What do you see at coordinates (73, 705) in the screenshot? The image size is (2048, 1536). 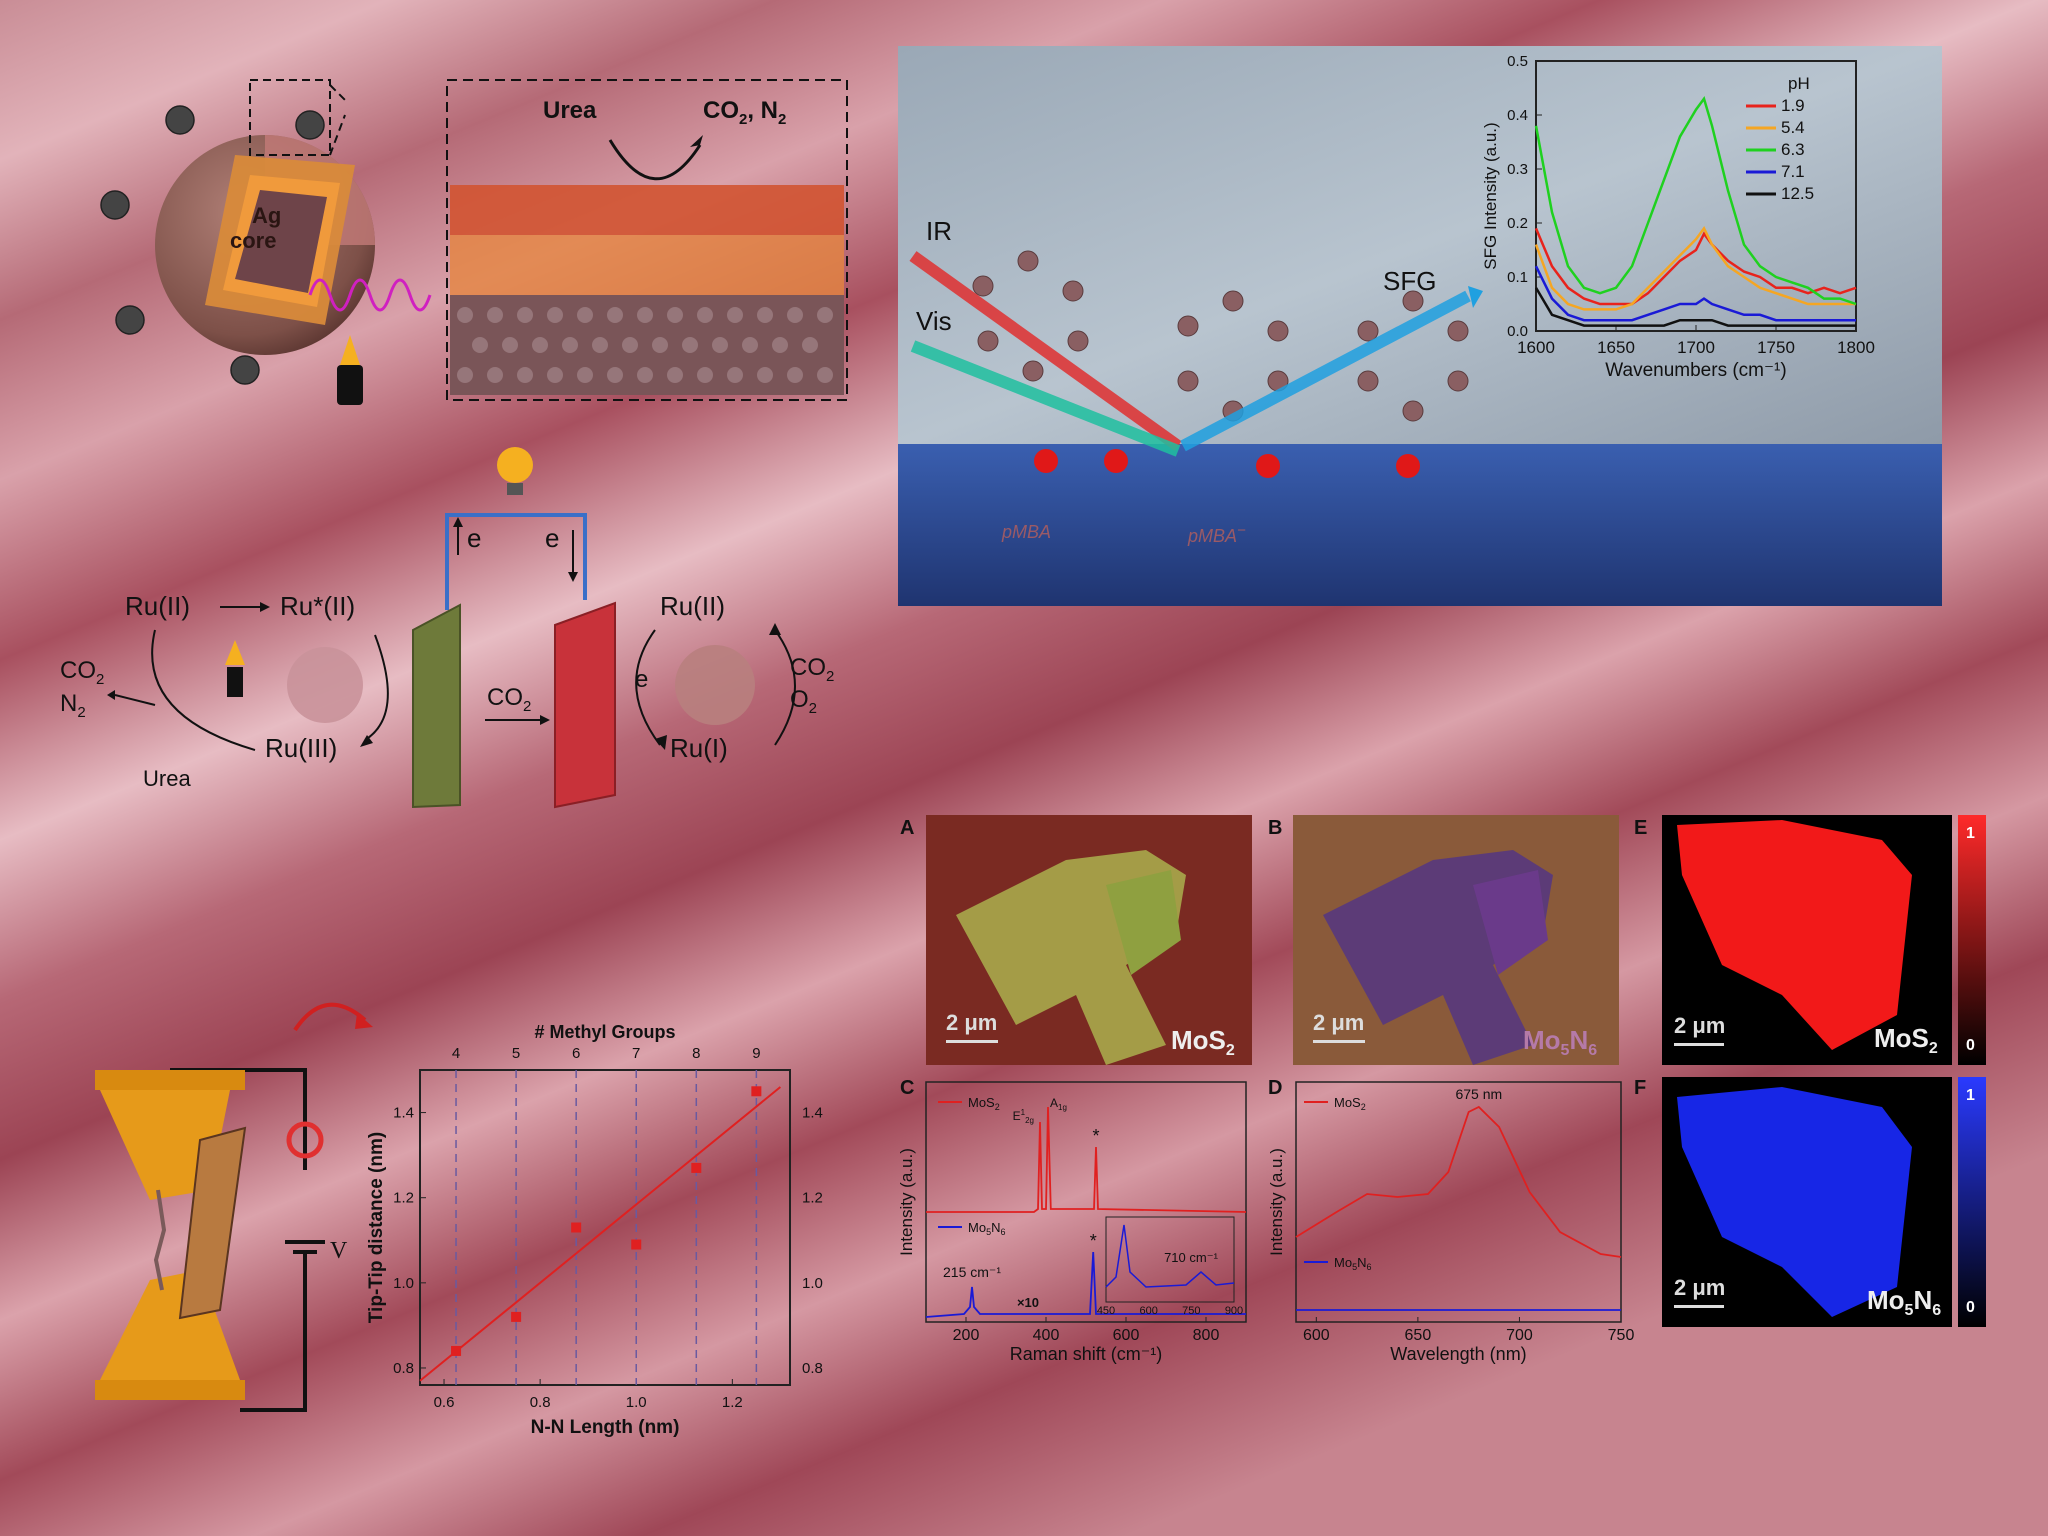 I see `n2-left: N2` at bounding box center [73, 705].